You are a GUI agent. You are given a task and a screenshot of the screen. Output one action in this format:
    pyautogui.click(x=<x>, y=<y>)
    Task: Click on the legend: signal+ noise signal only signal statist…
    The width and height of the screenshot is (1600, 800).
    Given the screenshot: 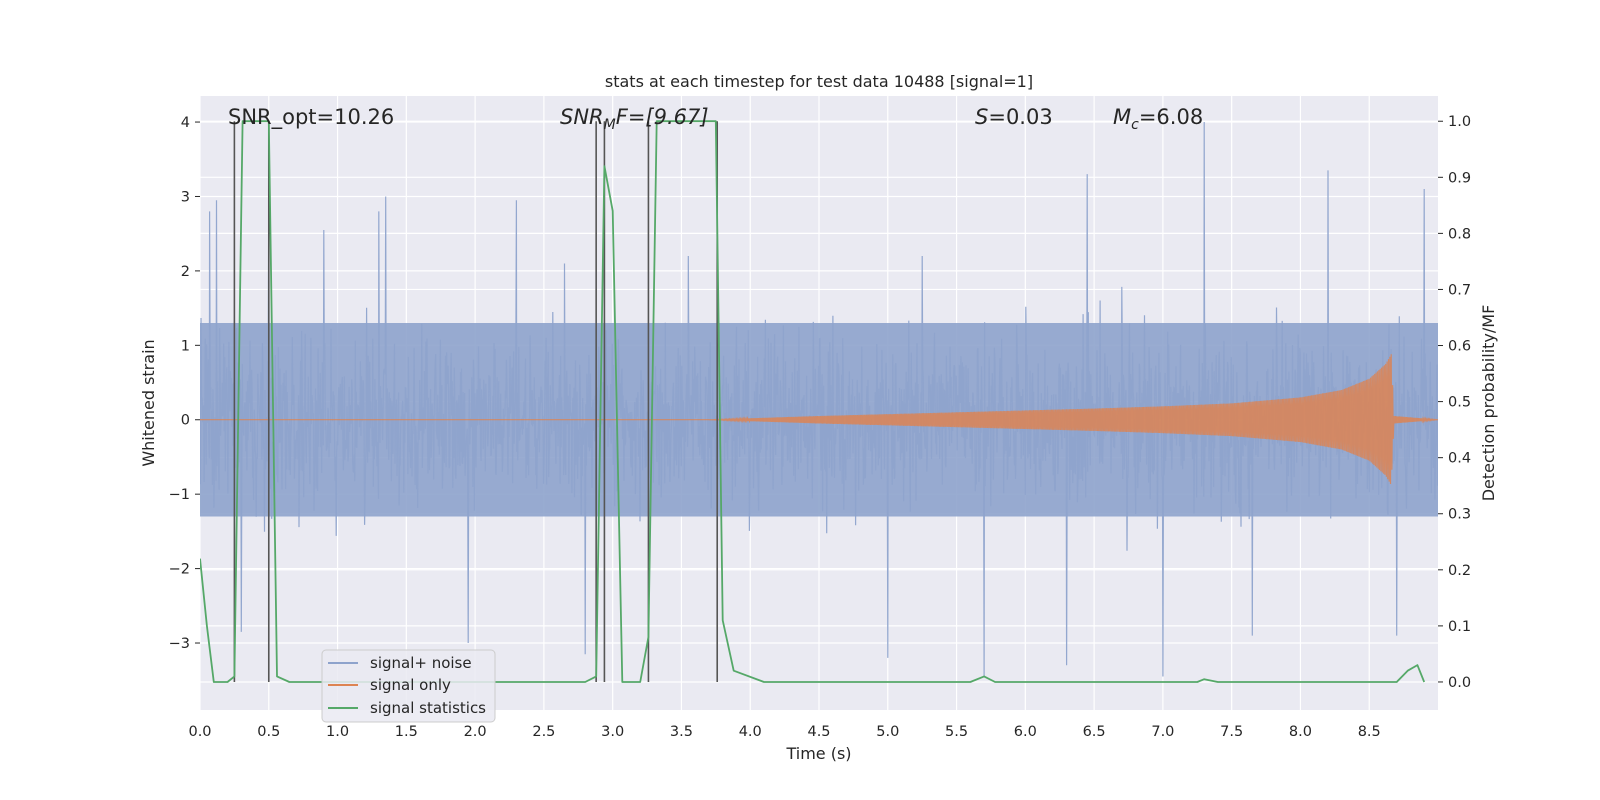 What is the action you would take?
    pyautogui.click(x=408, y=686)
    